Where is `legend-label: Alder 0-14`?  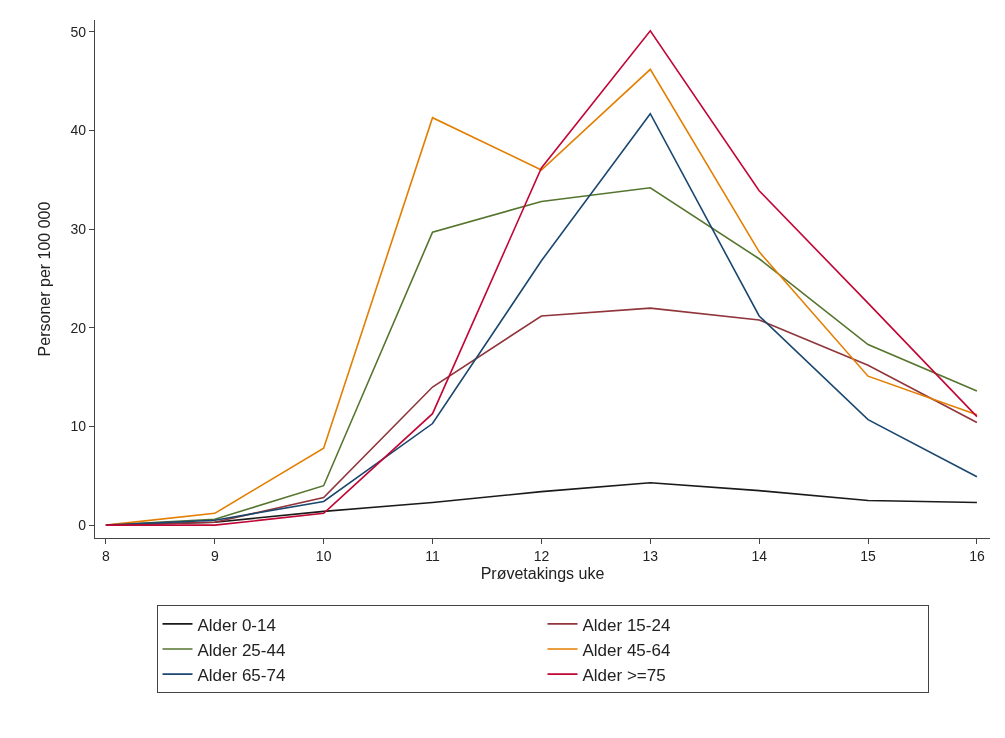
legend-label: Alder 0-14 is located at coordinates (236, 625).